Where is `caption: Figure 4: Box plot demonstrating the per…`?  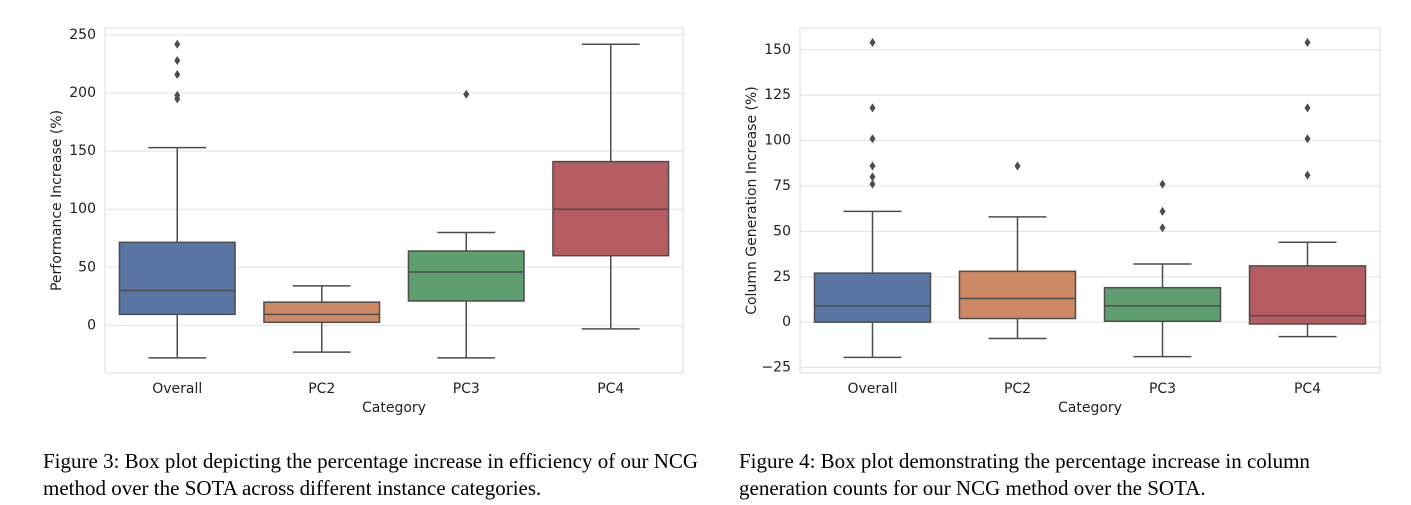
caption: Figure 4: Box plot demonstrating the per… is located at coordinates (1024, 474).